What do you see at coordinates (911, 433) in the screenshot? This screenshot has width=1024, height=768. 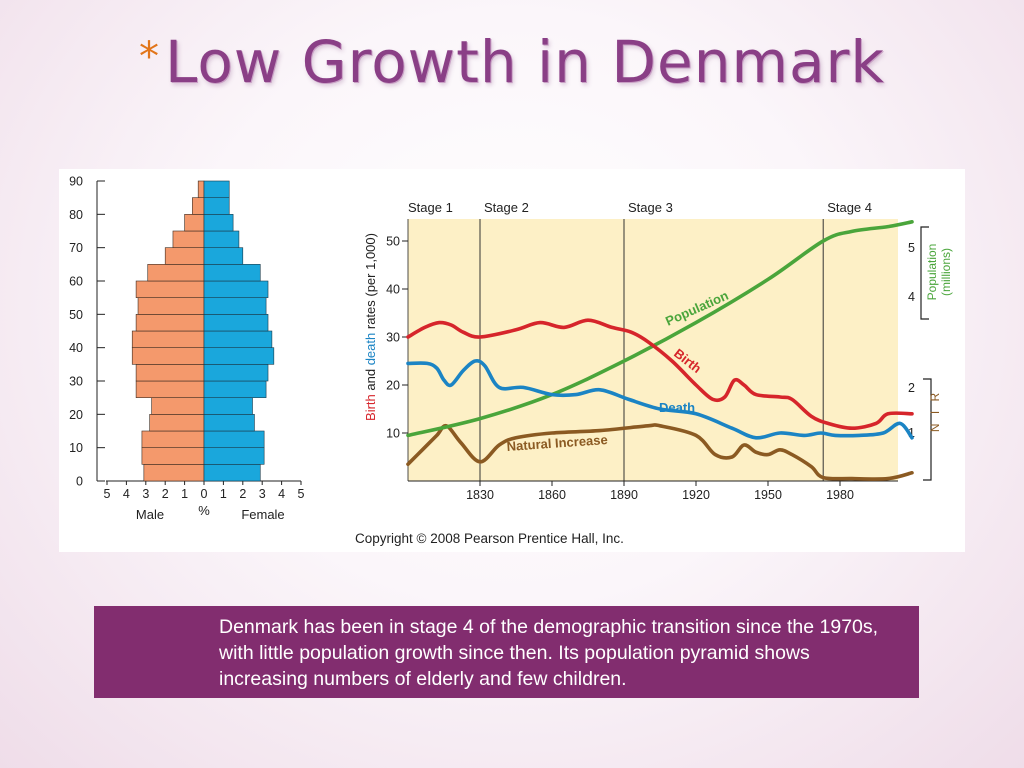 I see `nir-tick-label: 1` at bounding box center [911, 433].